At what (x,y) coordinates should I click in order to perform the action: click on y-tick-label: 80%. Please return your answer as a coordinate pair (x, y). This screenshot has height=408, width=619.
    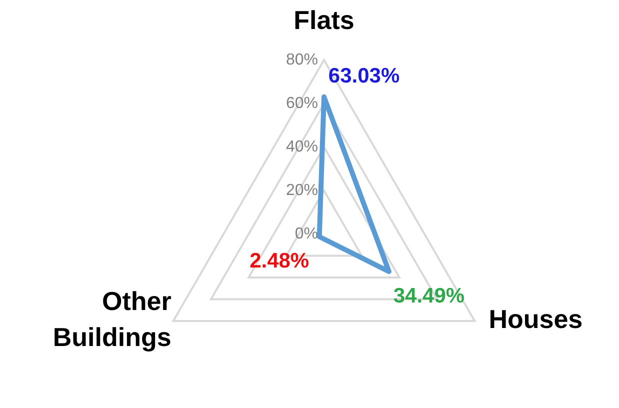
    Looking at the image, I should click on (302, 59).